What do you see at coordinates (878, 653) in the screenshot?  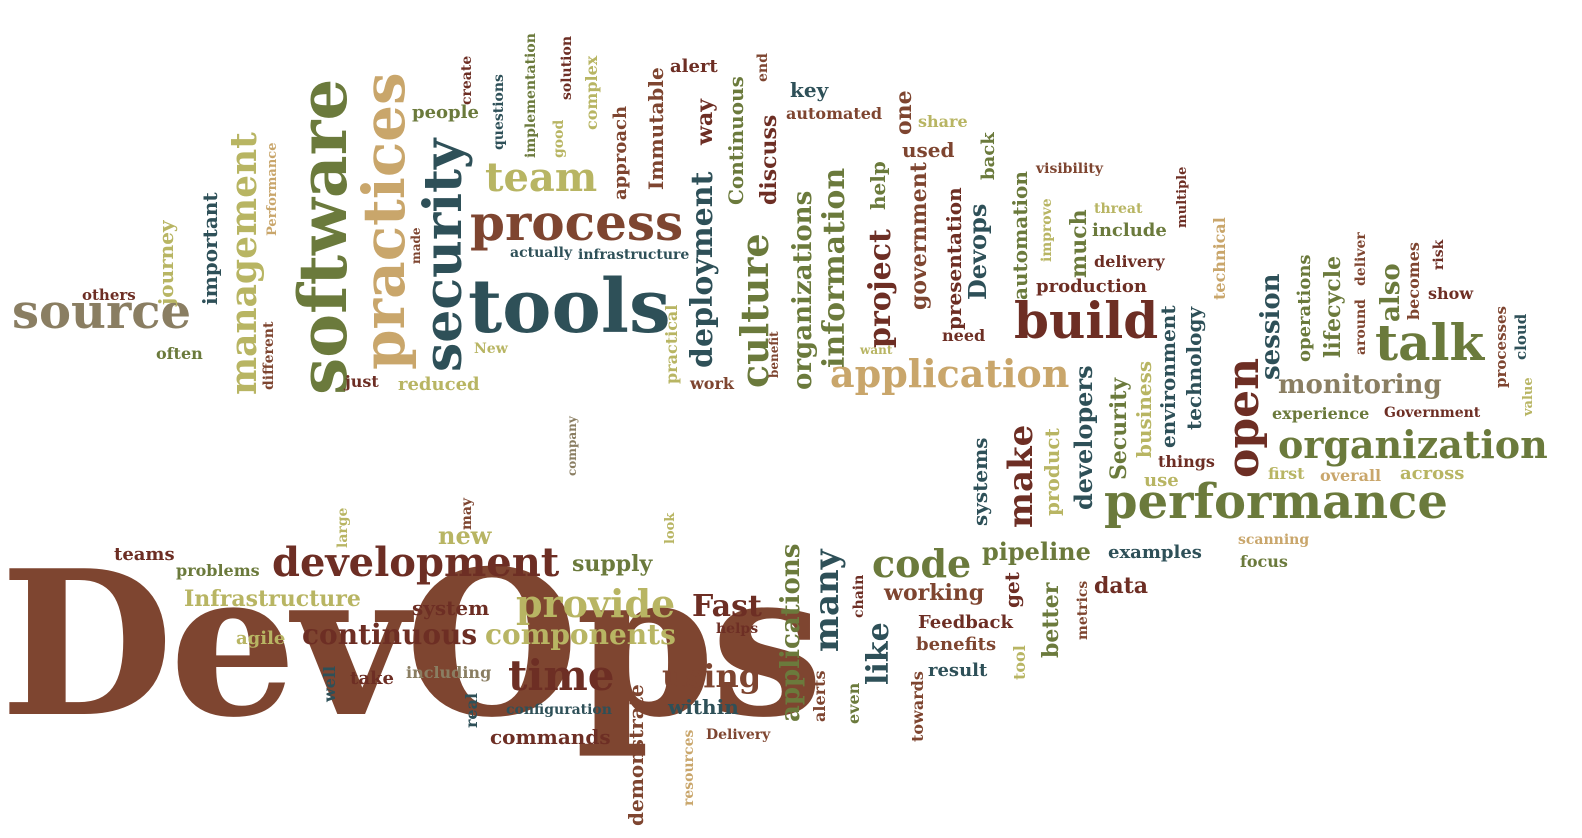 I see `word-like: like` at bounding box center [878, 653].